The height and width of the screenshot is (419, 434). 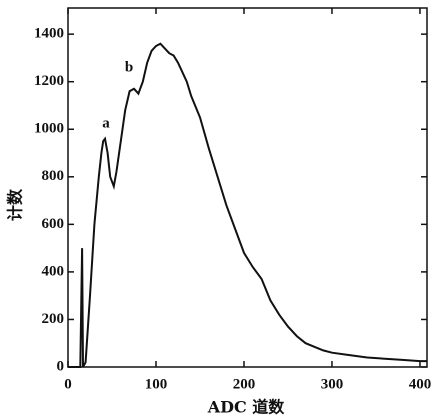 What do you see at coordinates (49, 129) in the screenshot?
I see `y-tick-label: 1000` at bounding box center [49, 129].